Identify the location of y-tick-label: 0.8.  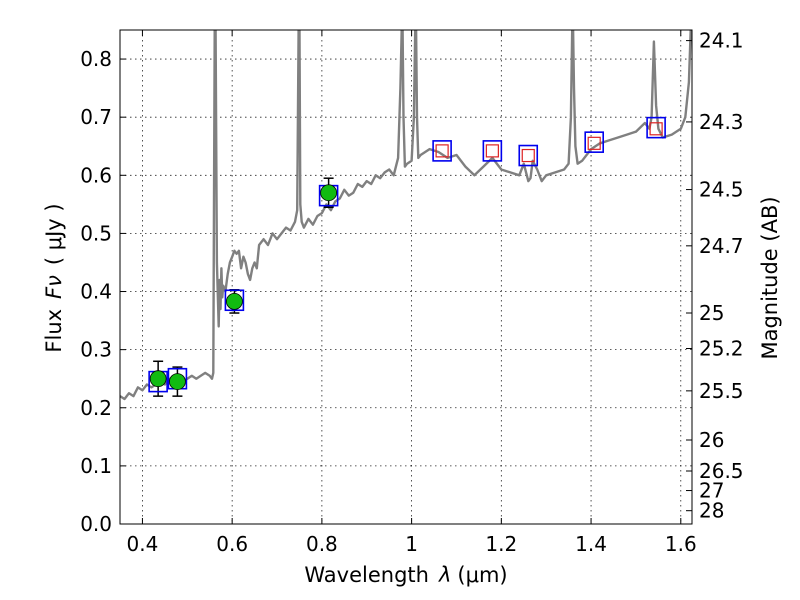
(96, 59).